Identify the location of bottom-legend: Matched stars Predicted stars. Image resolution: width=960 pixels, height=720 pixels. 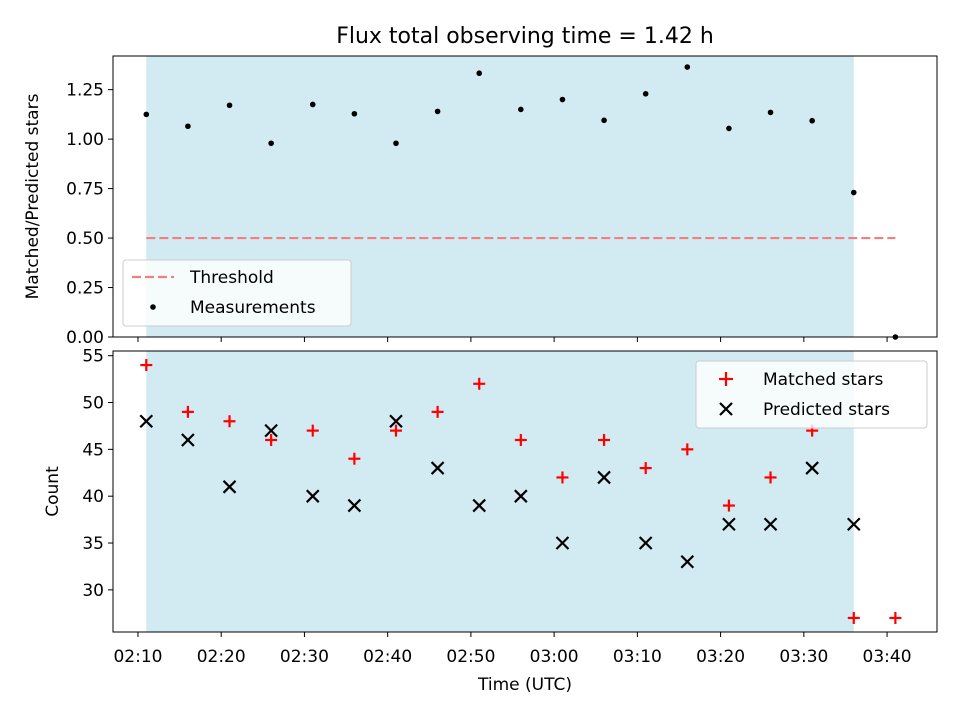
(811, 394).